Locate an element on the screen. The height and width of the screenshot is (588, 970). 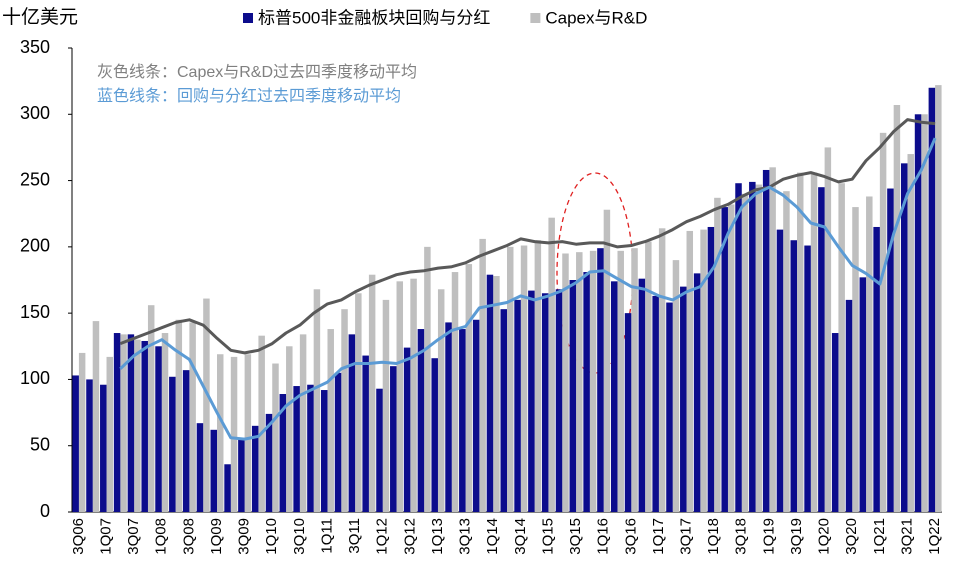
annotation: 蓝色线条：回购与分红过去四季度移动平均 is located at coordinates (249, 96).